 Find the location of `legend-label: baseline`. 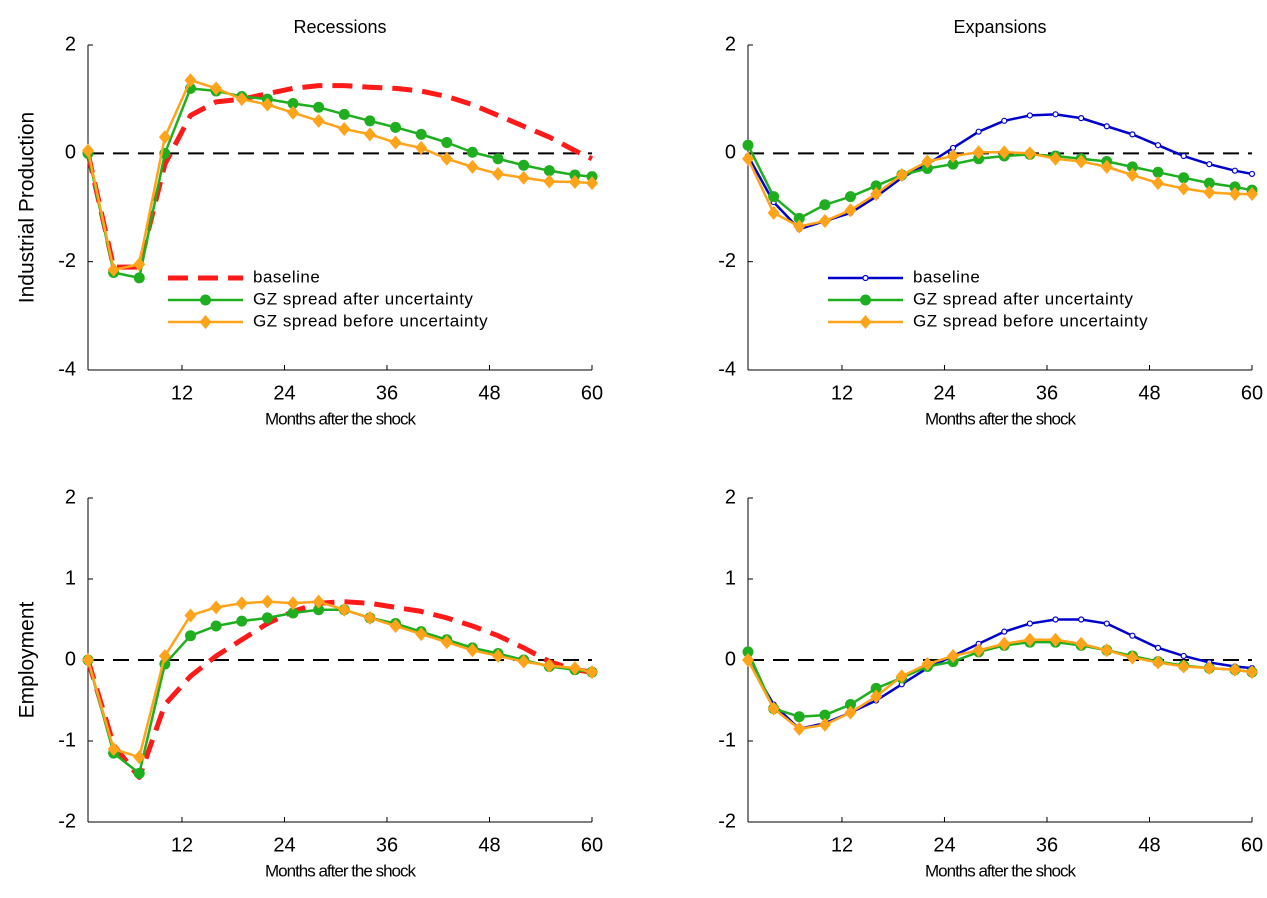

legend-label: baseline is located at coordinates (286, 276).